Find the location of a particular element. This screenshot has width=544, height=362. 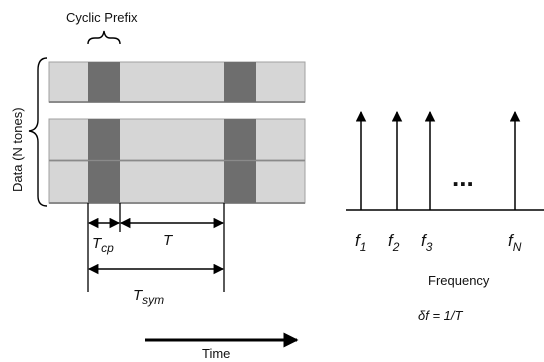

fn-label: fN is located at coordinates (515, 242).